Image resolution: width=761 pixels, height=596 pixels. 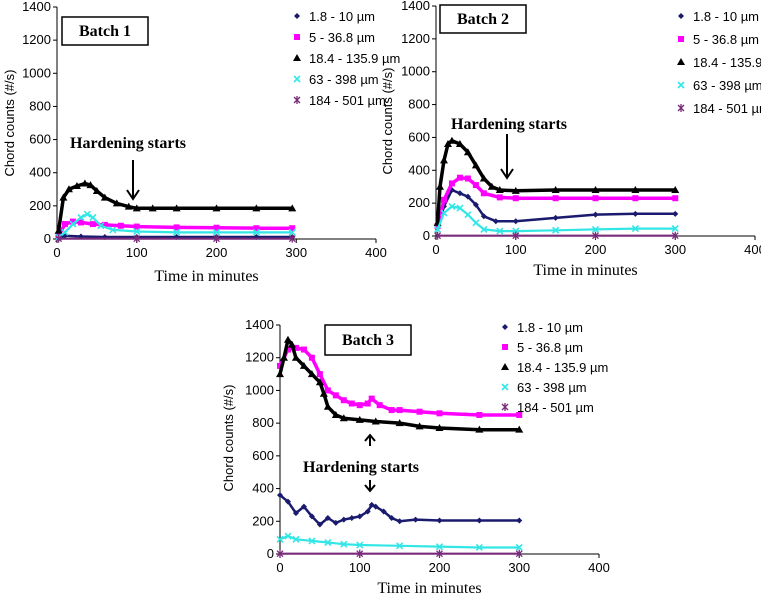 I want to click on y-tick-label: 1000, so click(x=415, y=71).